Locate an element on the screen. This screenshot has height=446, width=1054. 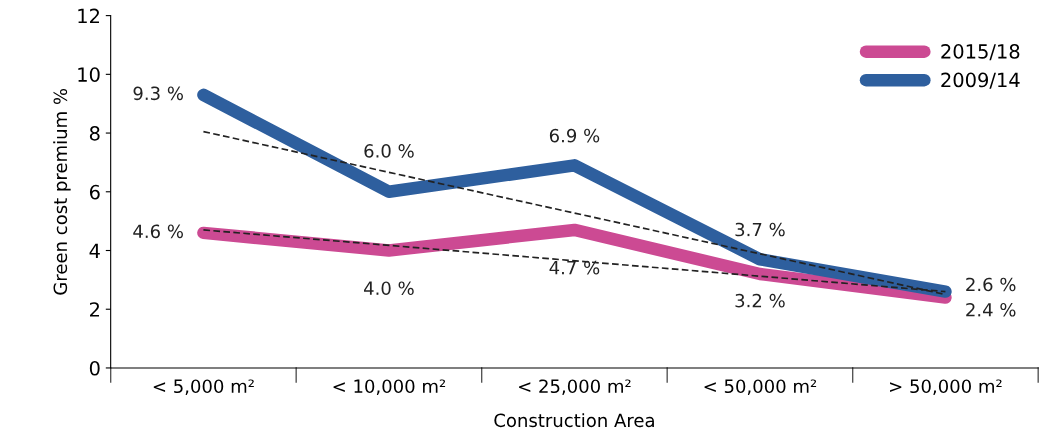
x-tick-label: < 5,000 m² is located at coordinates (203, 387).